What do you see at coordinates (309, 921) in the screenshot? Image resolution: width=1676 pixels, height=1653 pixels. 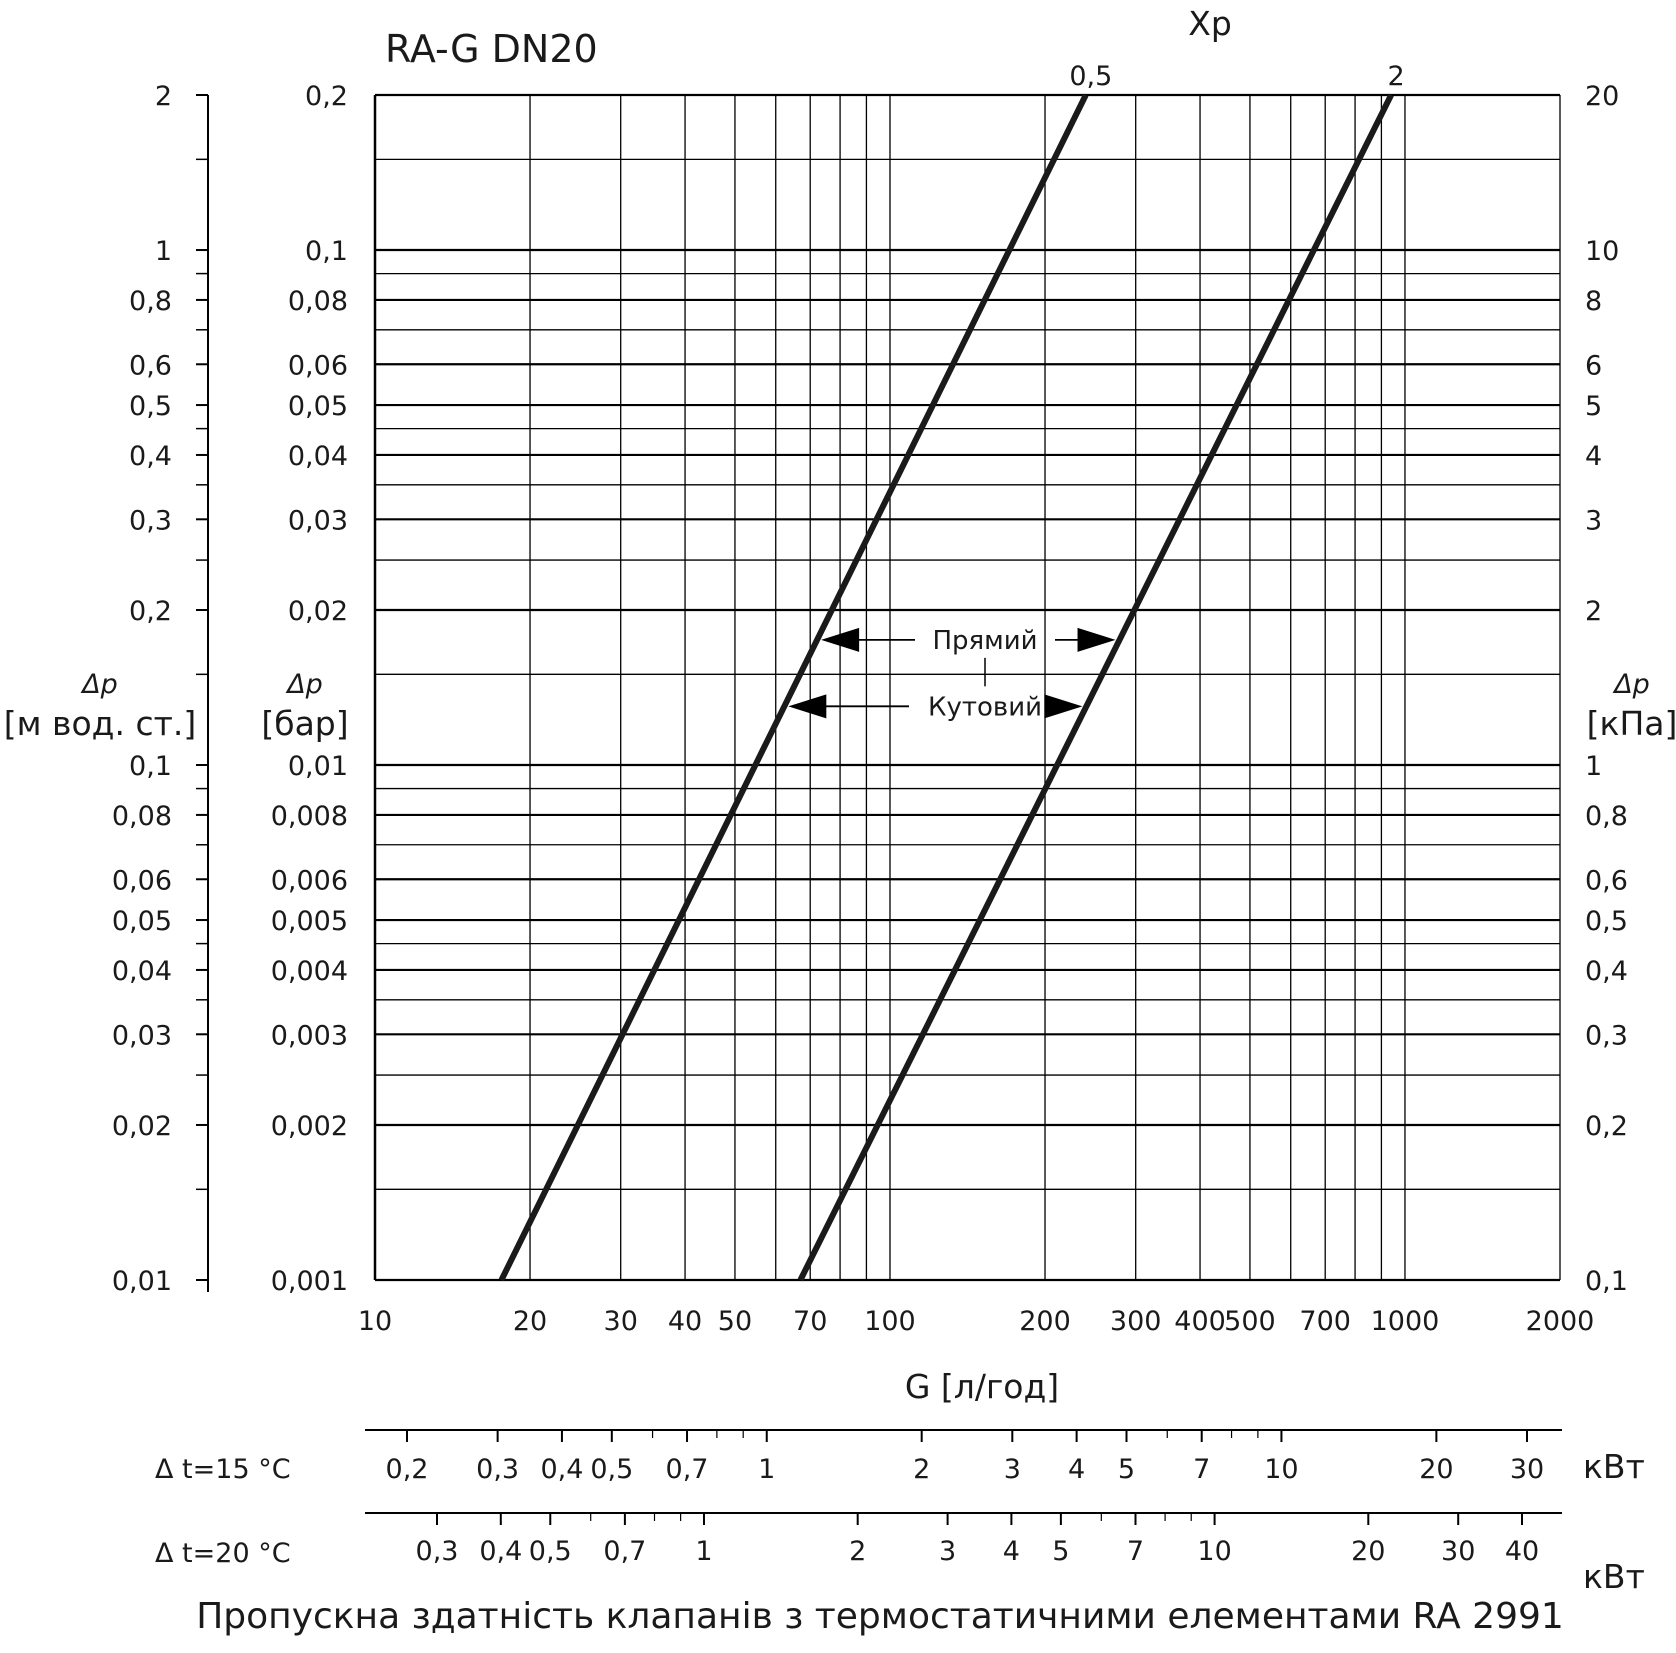 I see `y-tick-label: 0,005` at bounding box center [309, 921].